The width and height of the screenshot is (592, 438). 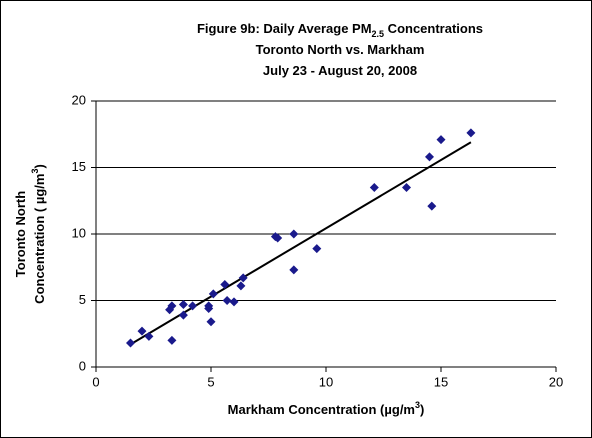 I want to click on chart-title: Toronto North vs. Markham, so click(x=340, y=49).